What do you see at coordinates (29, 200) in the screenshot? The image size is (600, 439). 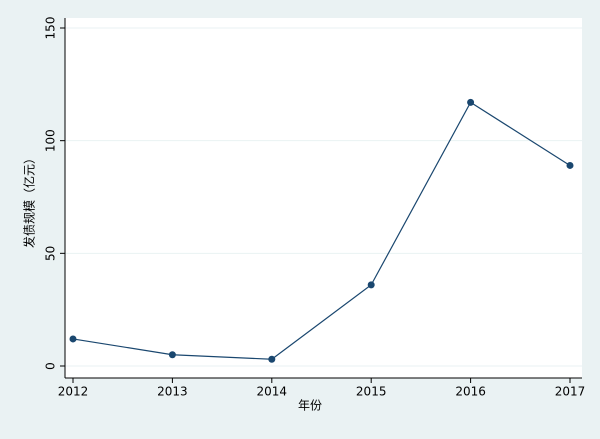 I see `y-axis-label: 发债规模（亿元）` at bounding box center [29, 200].